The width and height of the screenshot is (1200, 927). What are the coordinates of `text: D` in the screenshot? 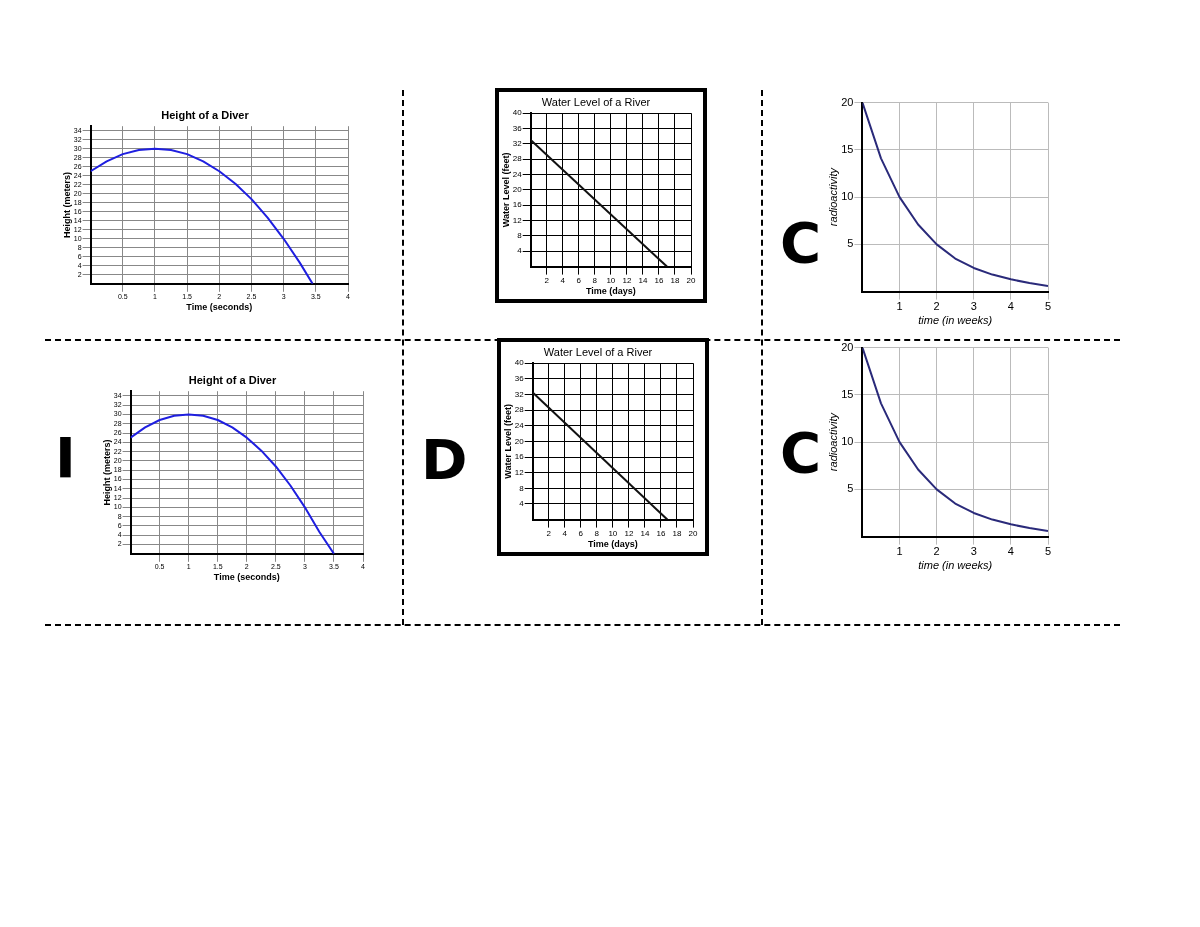 It's located at (444, 459).